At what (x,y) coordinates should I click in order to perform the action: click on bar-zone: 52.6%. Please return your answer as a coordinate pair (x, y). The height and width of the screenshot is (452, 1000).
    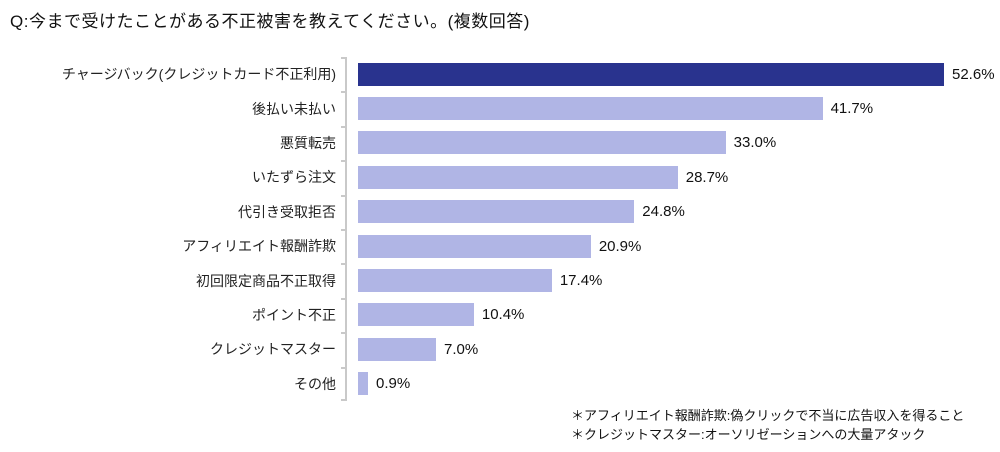
    Looking at the image, I should click on (673, 74).